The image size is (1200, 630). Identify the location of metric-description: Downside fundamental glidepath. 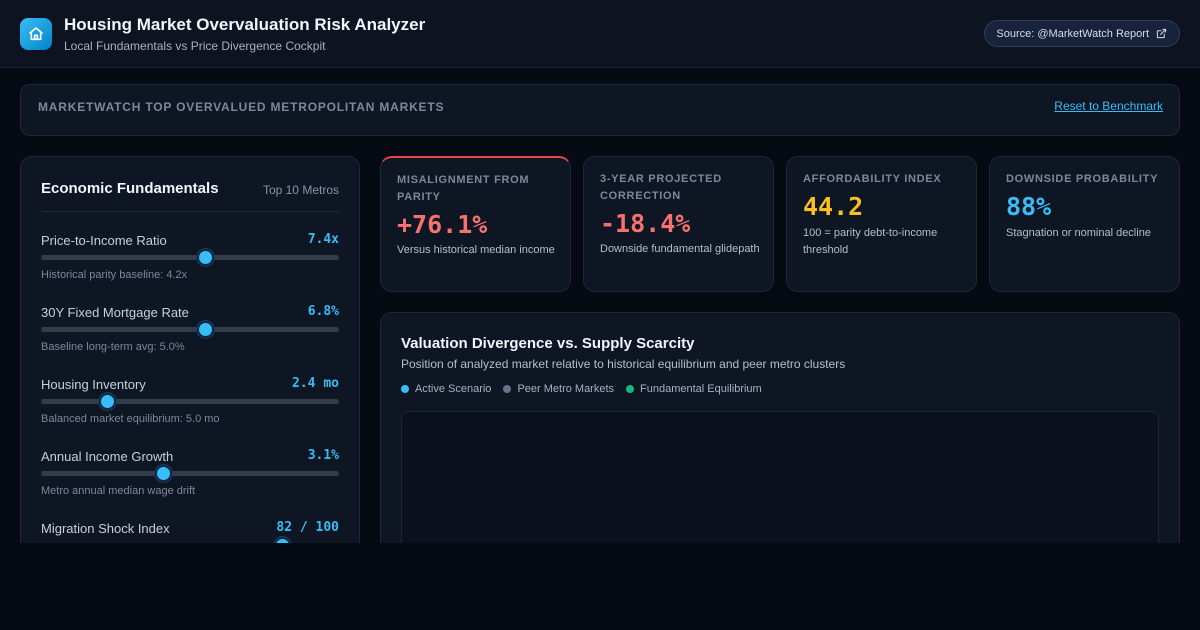
(680, 249).